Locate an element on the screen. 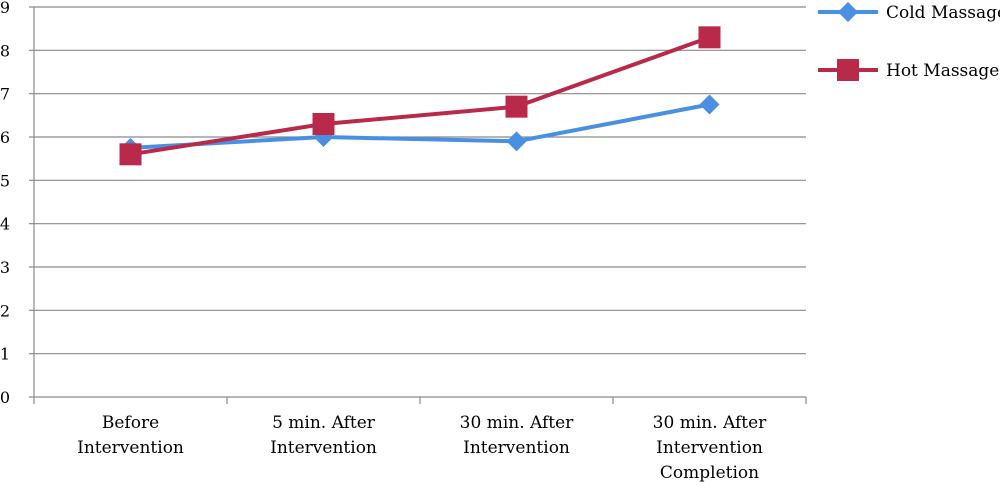 This screenshot has height=486, width=1000. y-tick-label: 5 is located at coordinates (5, 180).